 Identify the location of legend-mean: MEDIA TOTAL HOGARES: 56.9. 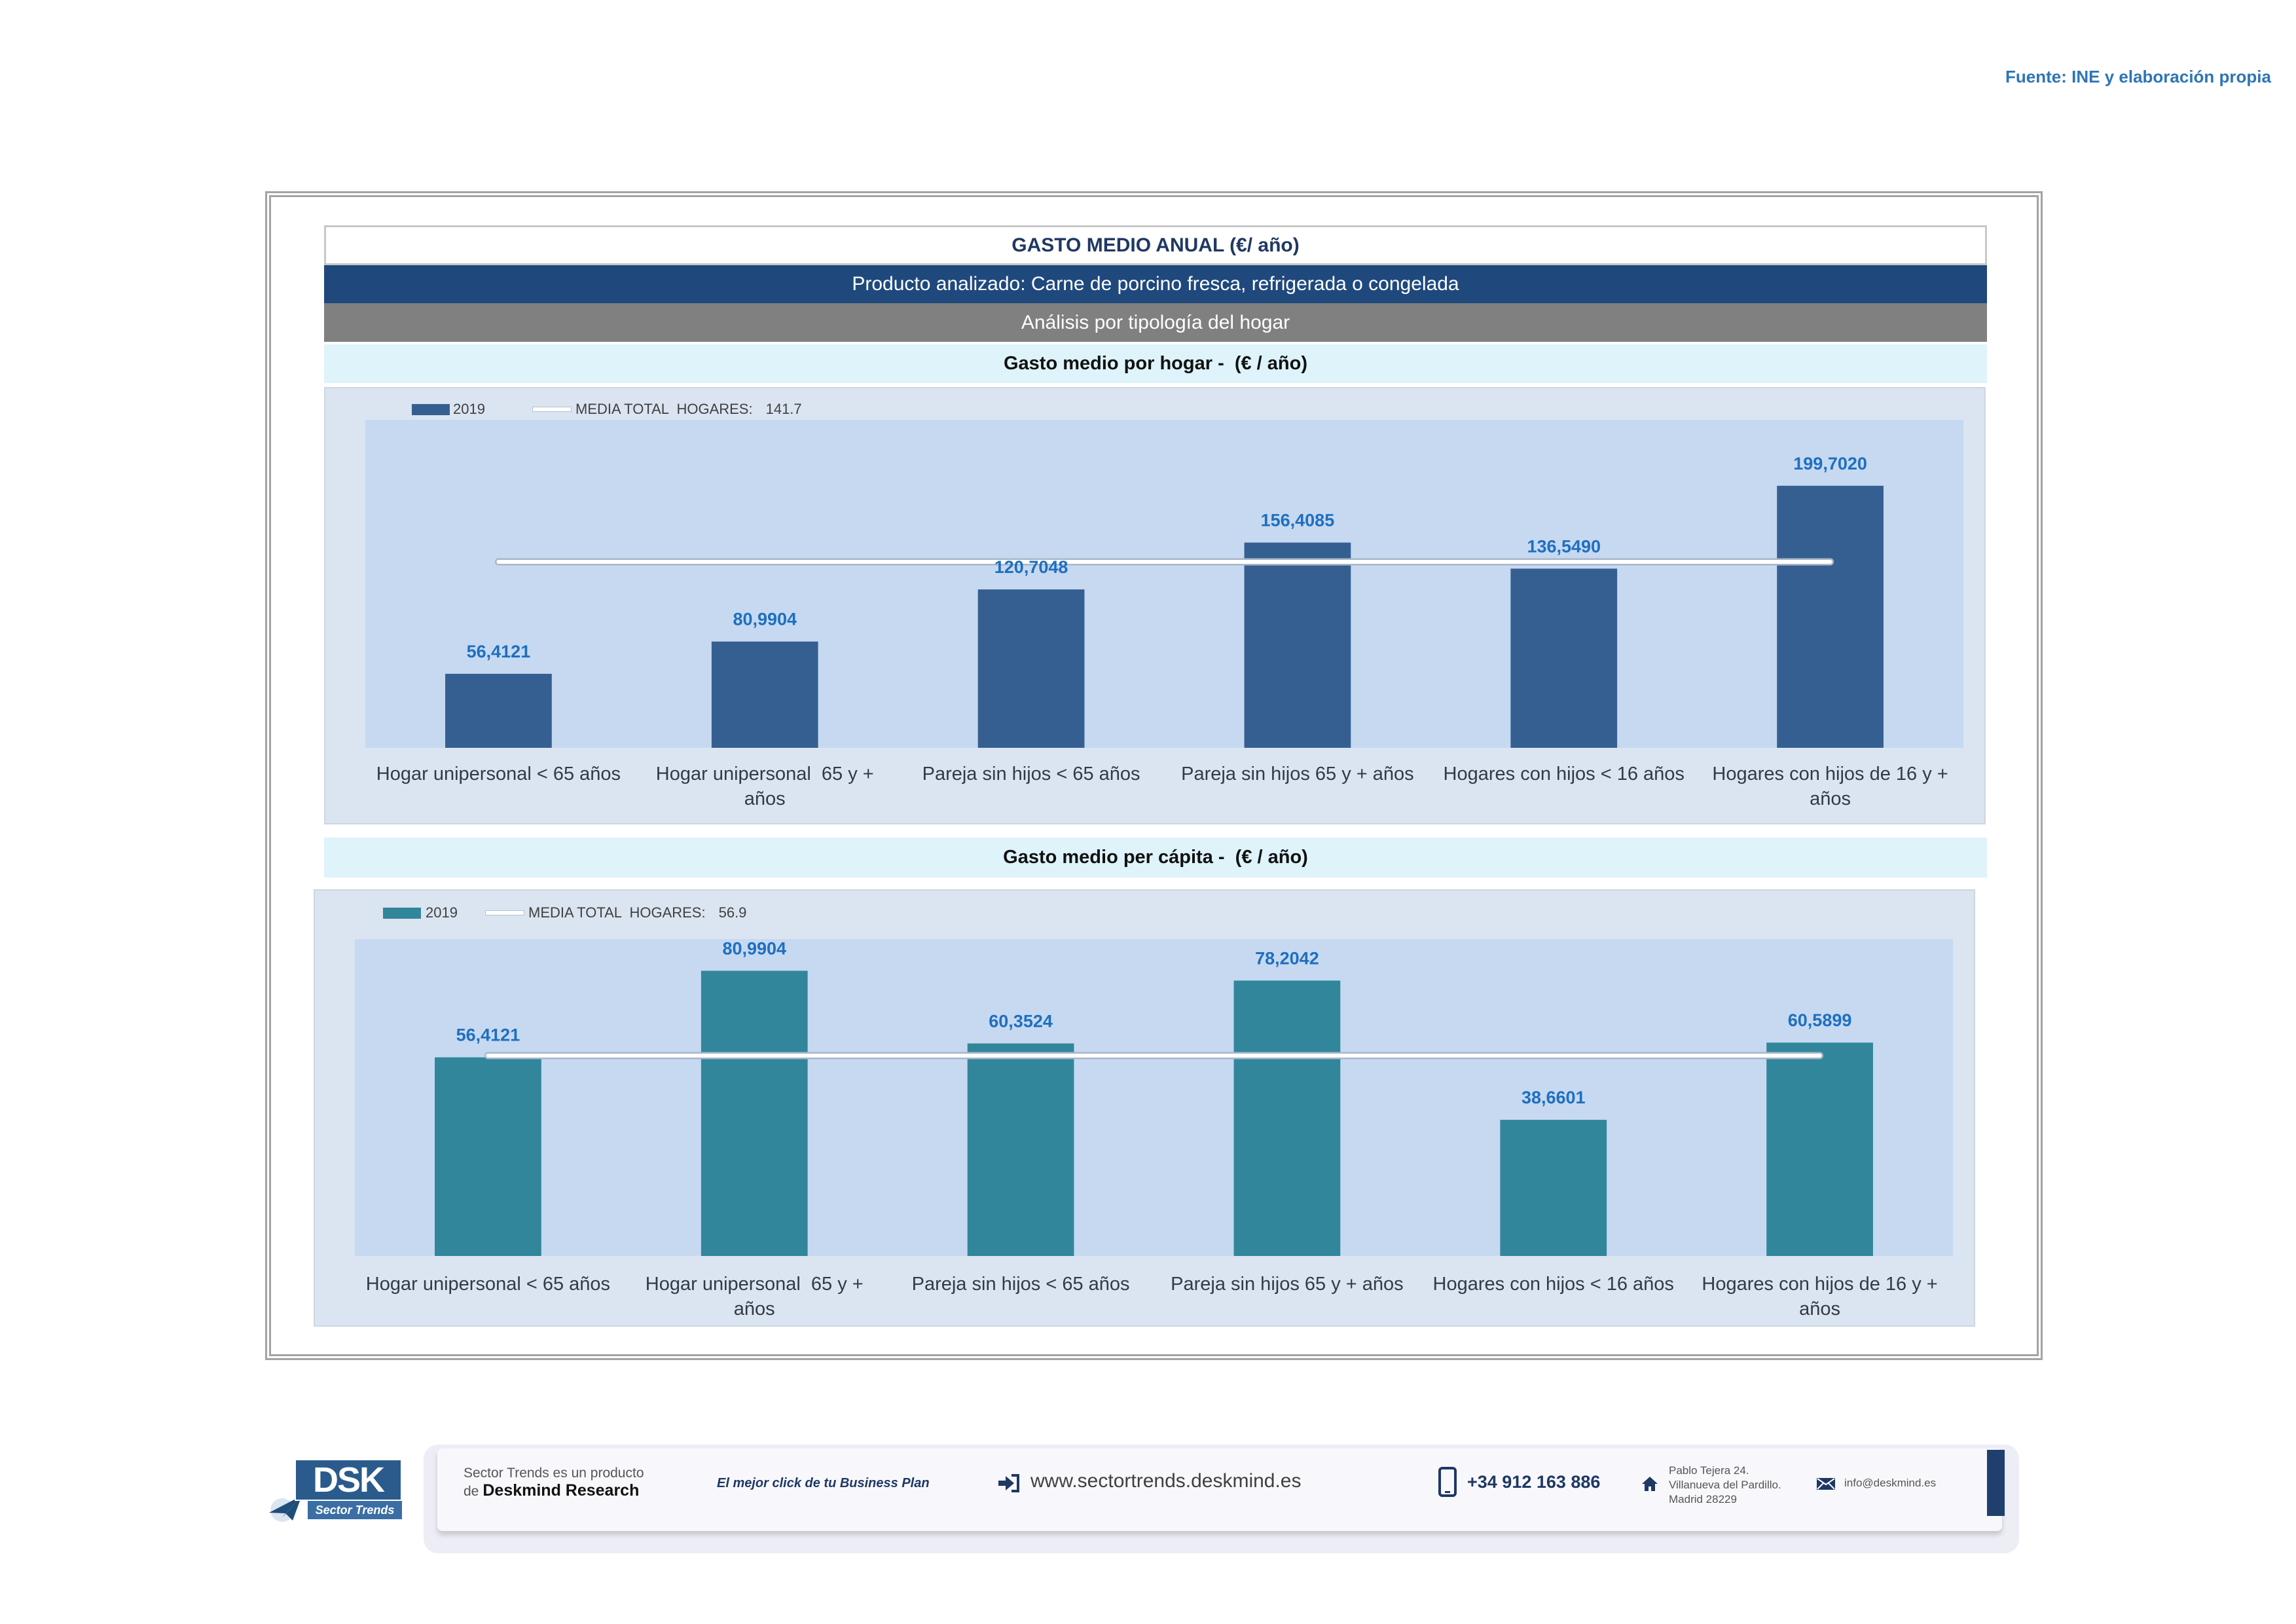
(637, 912).